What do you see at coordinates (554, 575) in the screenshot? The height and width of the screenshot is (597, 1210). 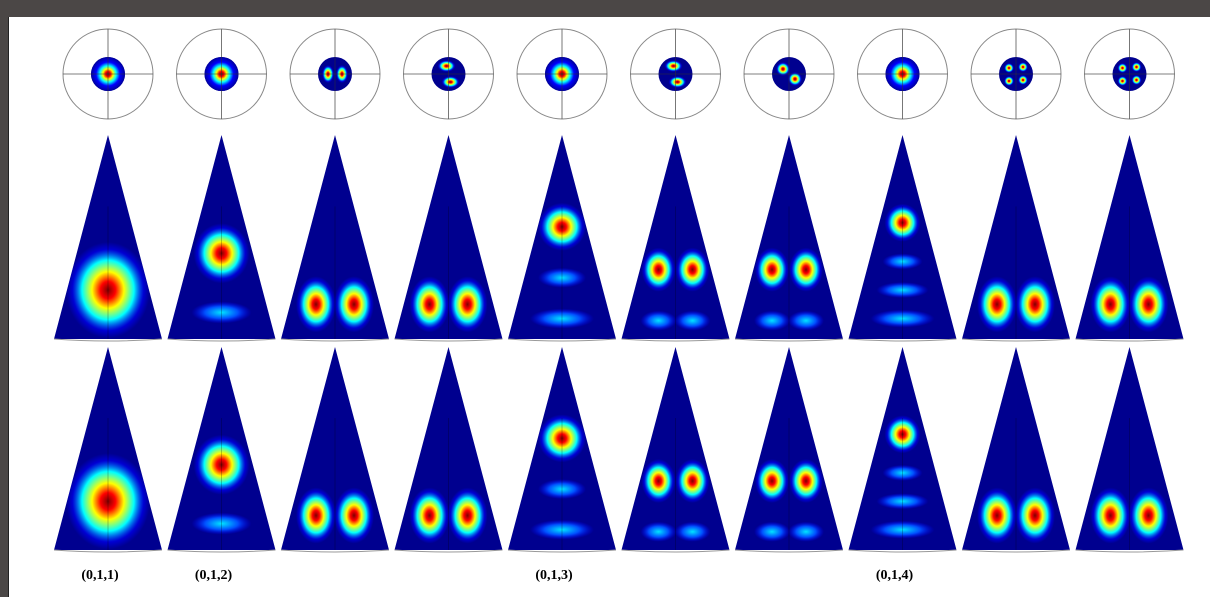 I see `mode-label: (0,1,3)` at bounding box center [554, 575].